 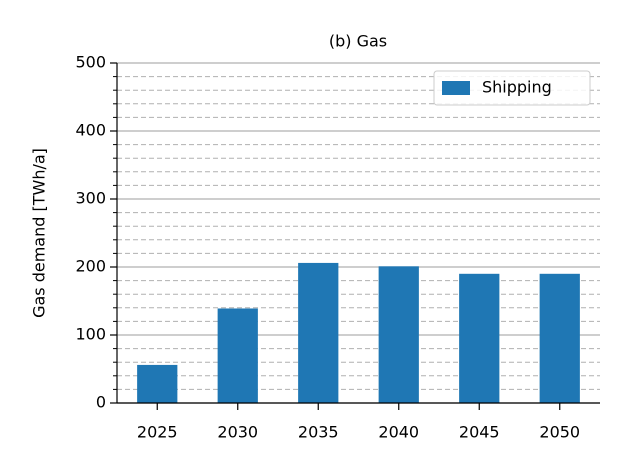 What do you see at coordinates (101, 402) in the screenshot?
I see `y-tick-label: 0` at bounding box center [101, 402].